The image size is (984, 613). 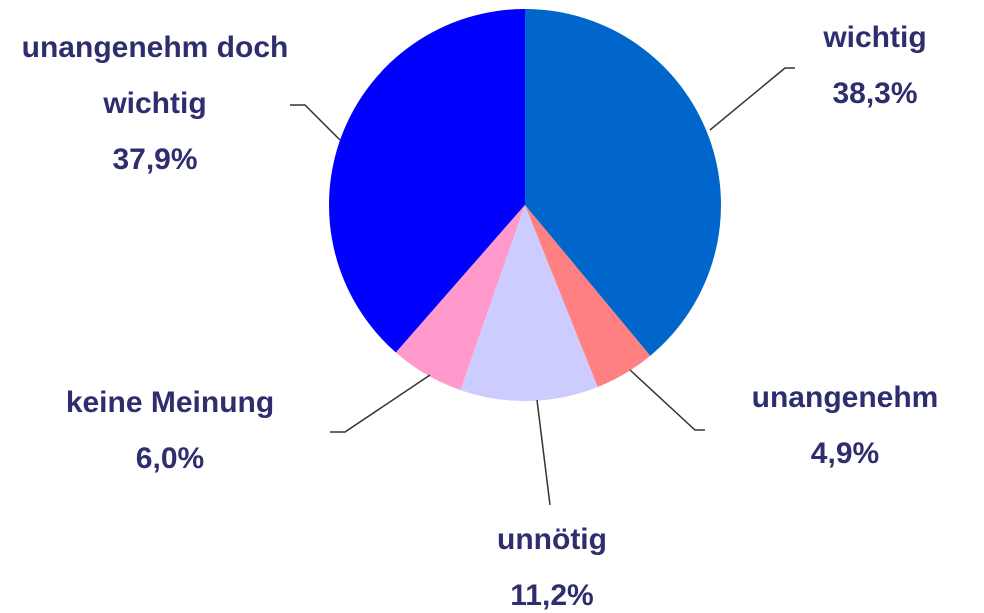 What do you see at coordinates (170, 458) in the screenshot?
I see `value-label: 6,0%` at bounding box center [170, 458].